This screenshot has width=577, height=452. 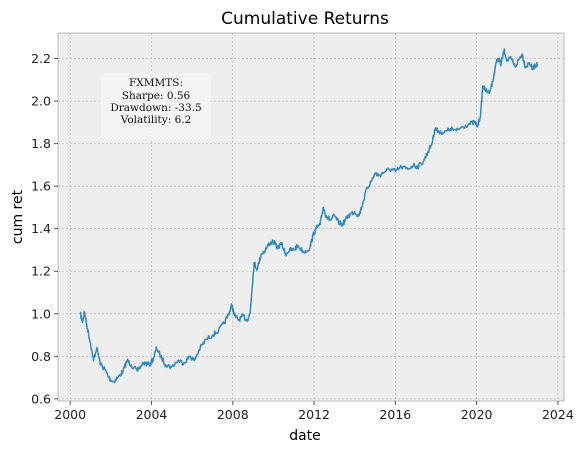 I want to click on x-tick-label: 2012, so click(x=314, y=414).